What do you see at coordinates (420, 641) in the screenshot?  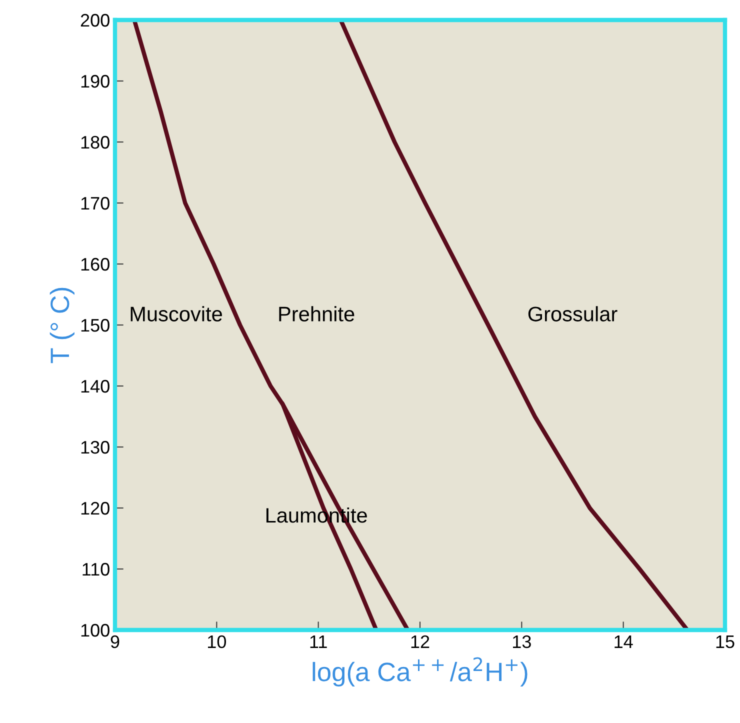 I see `x-tick-label: 12` at bounding box center [420, 641].